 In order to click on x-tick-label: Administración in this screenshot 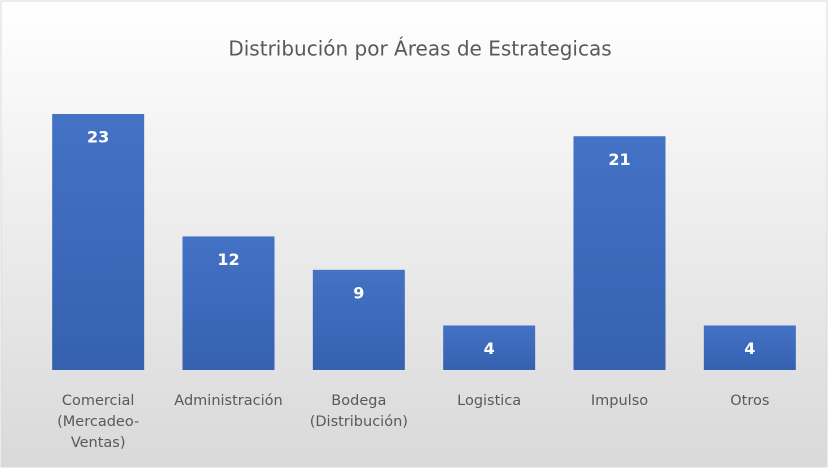, I will do `click(228, 401)`.